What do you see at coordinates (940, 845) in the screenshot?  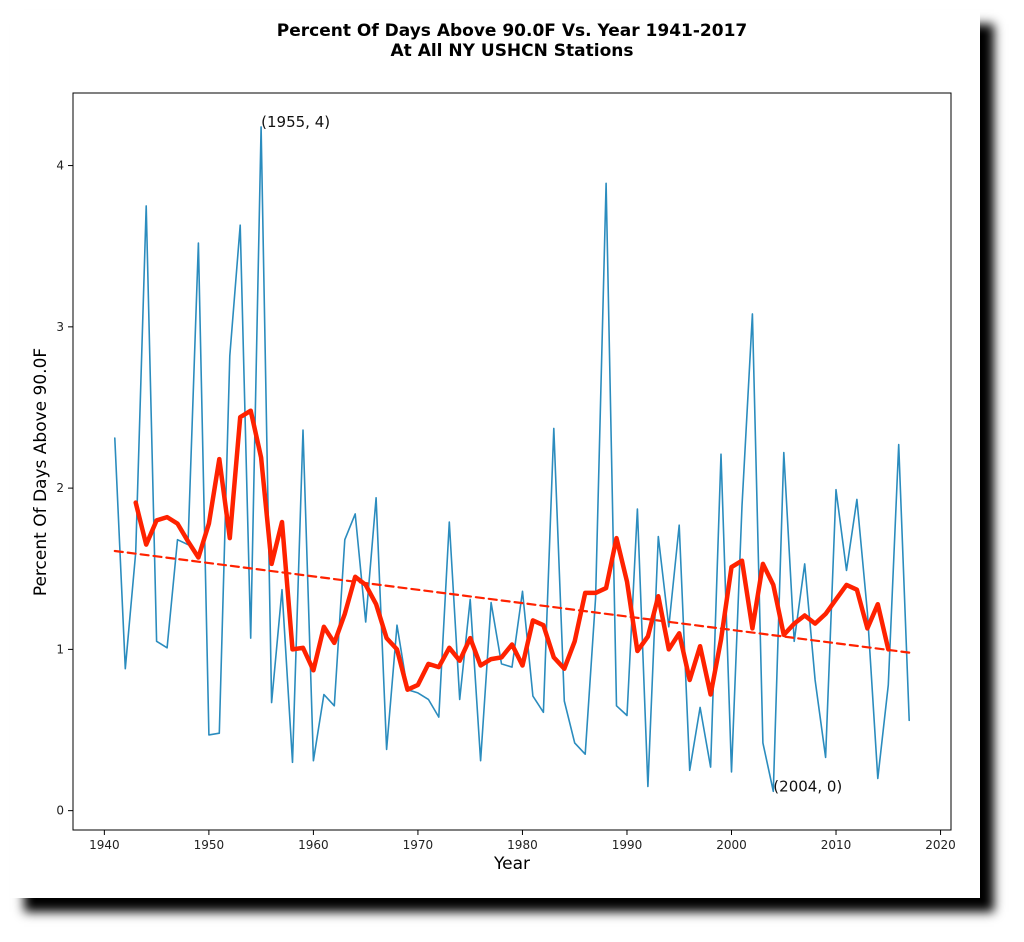 I see `x-tick-label: 2020` at bounding box center [940, 845].